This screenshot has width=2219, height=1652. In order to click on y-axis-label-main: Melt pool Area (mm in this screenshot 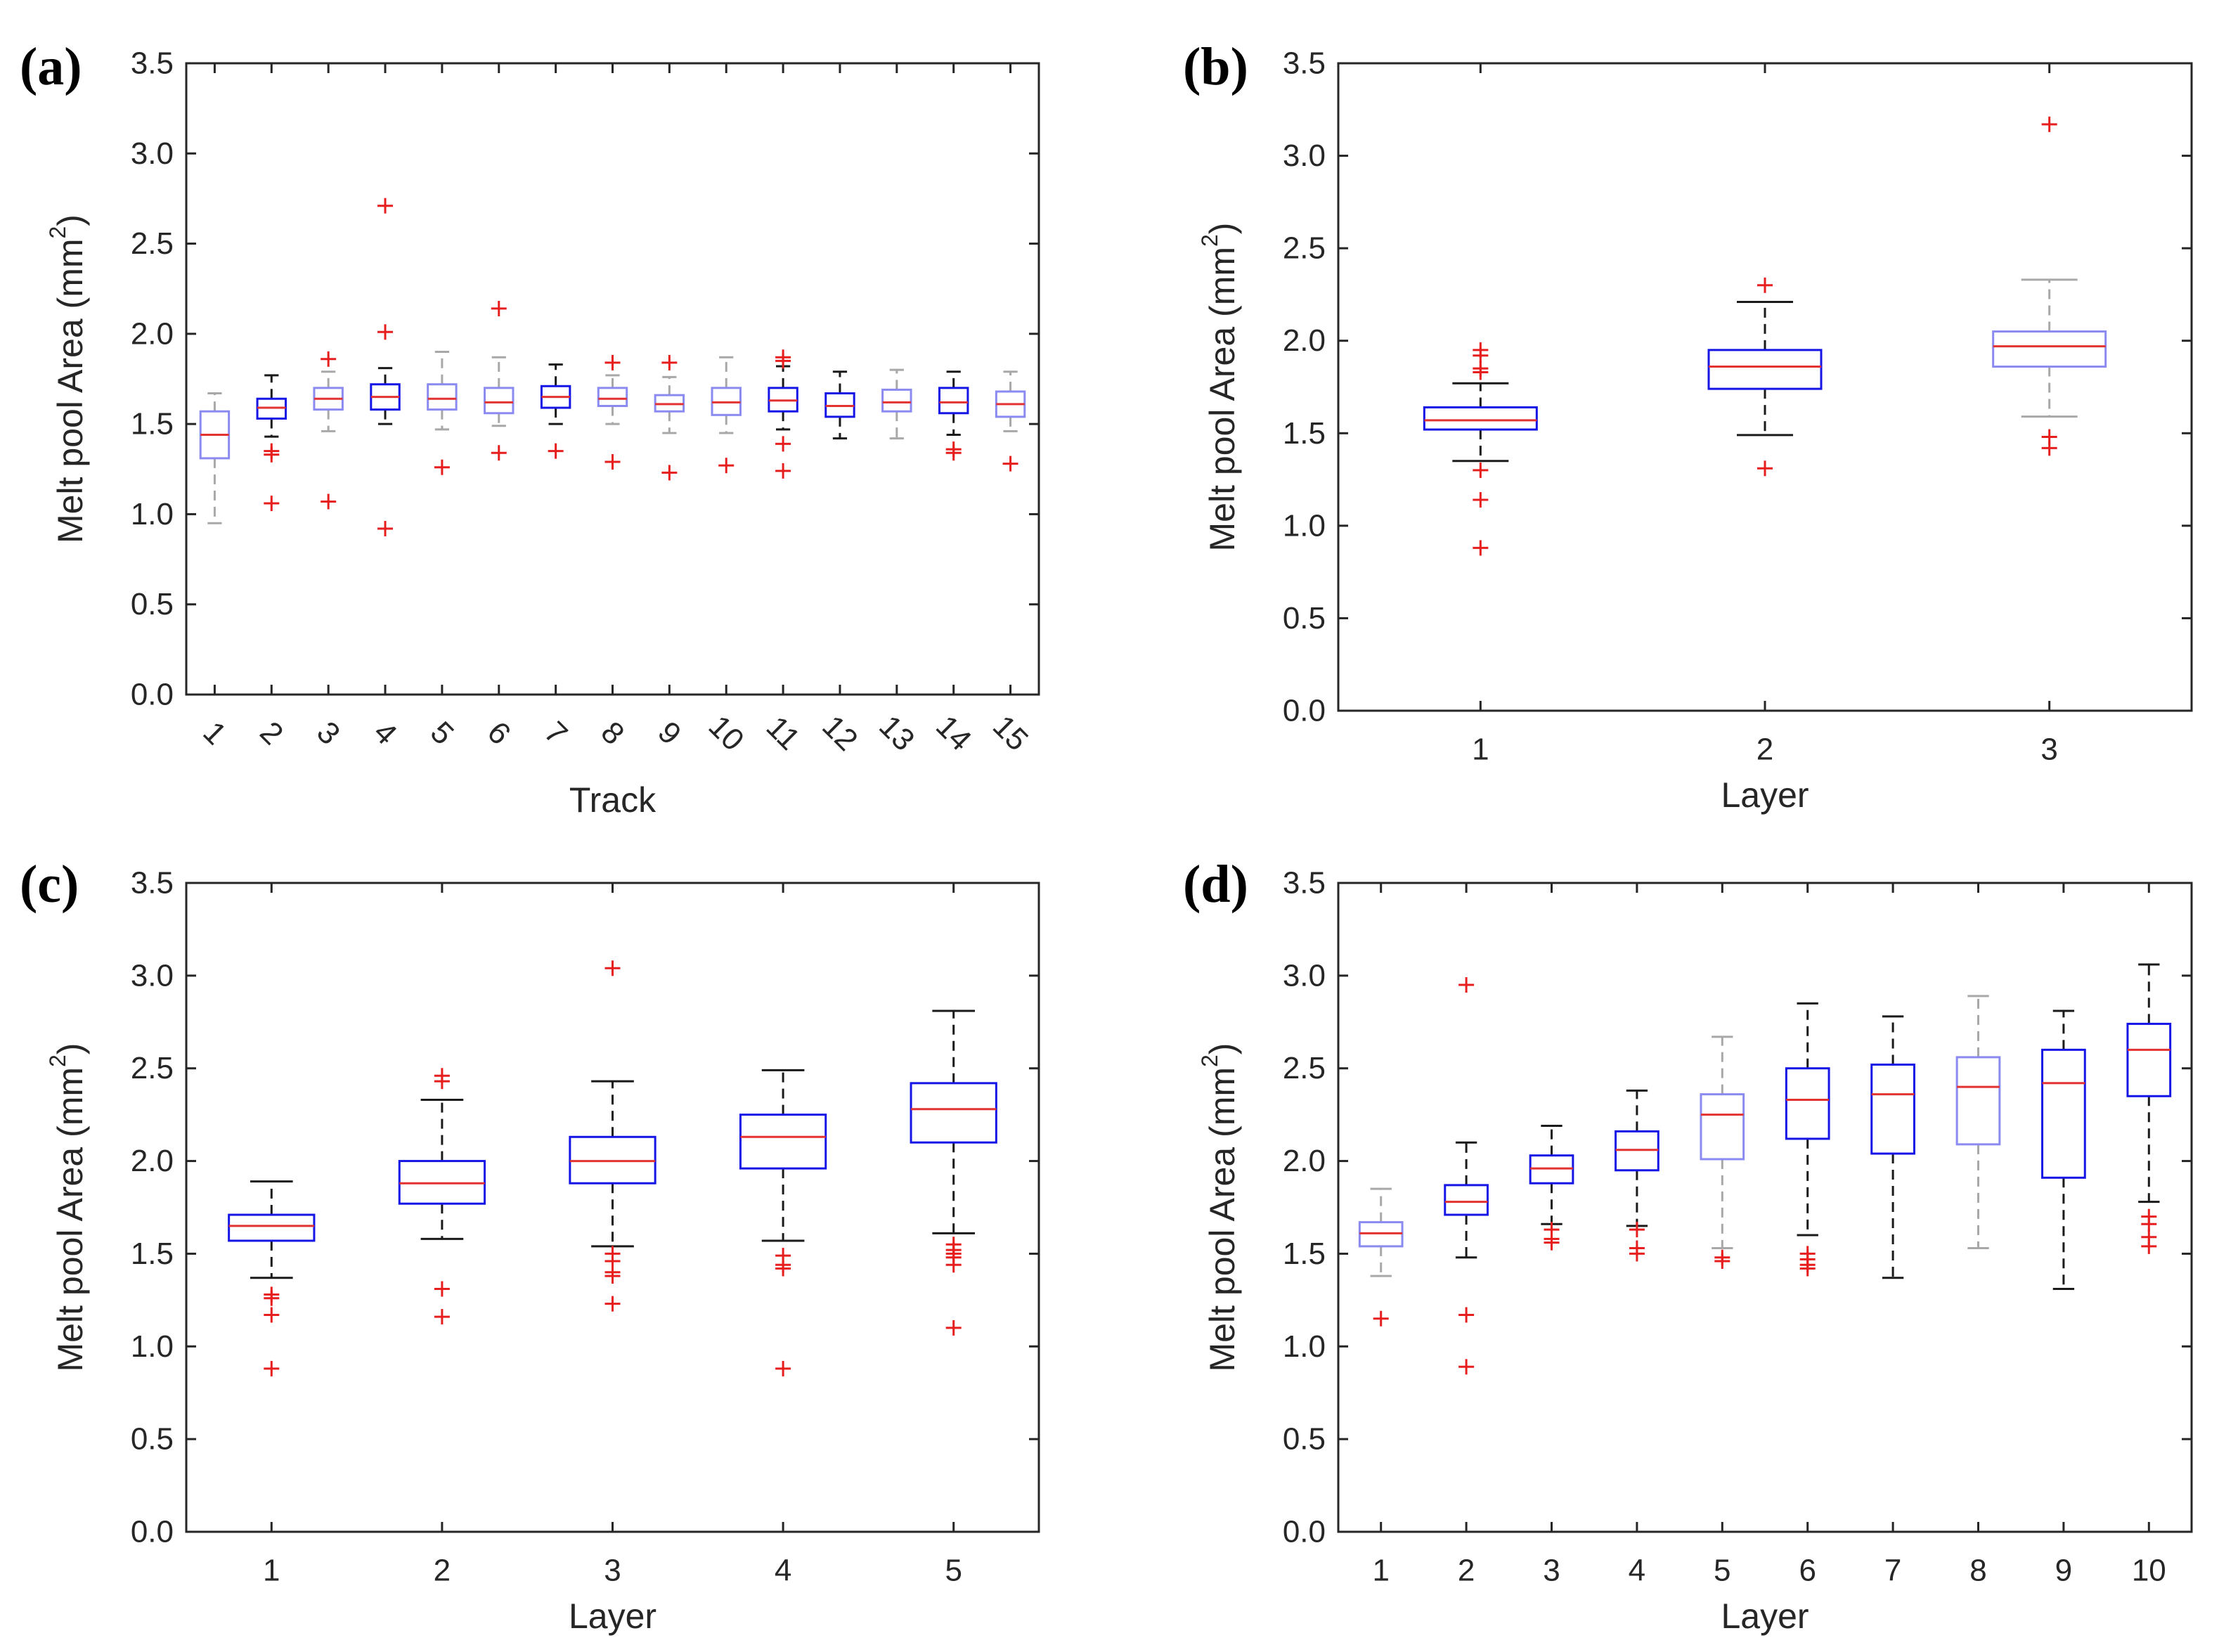, I will do `click(70, 390)`.